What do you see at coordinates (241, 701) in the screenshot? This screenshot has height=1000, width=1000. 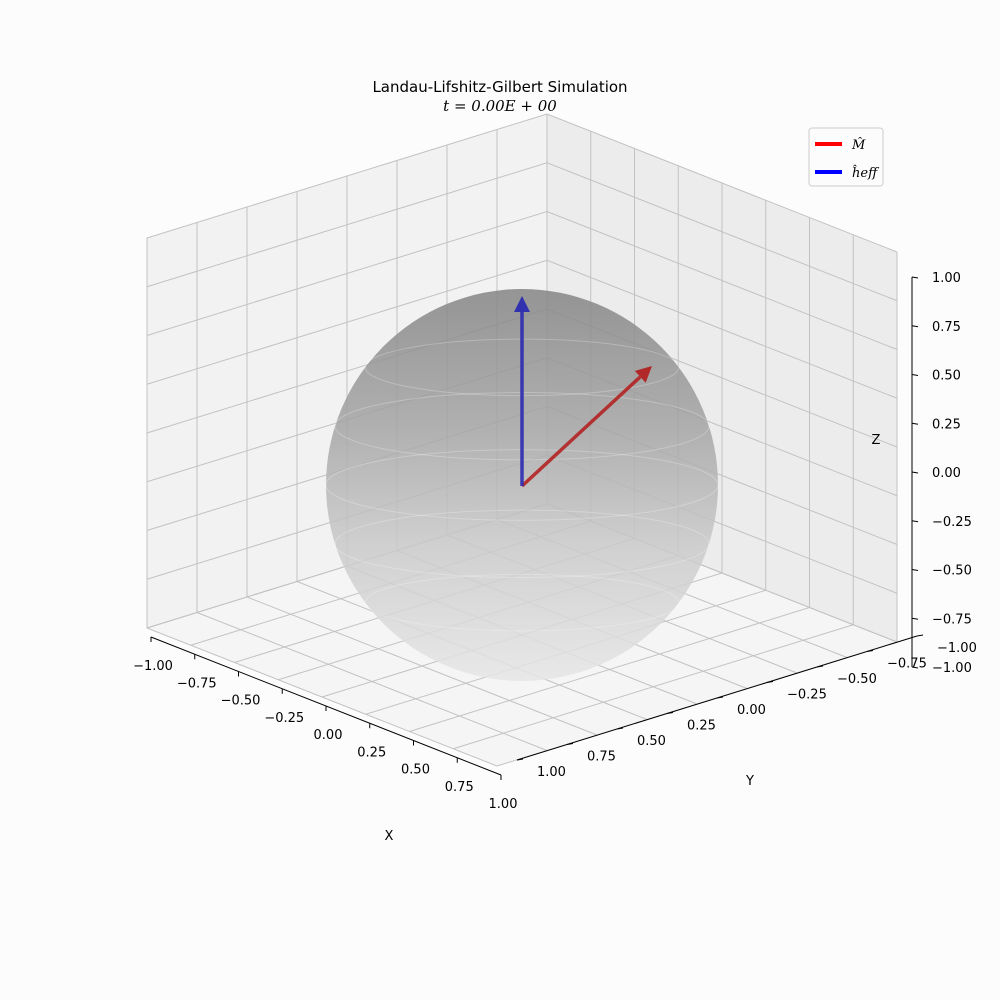 I see `x-tick-label: −0.50` at bounding box center [241, 701].